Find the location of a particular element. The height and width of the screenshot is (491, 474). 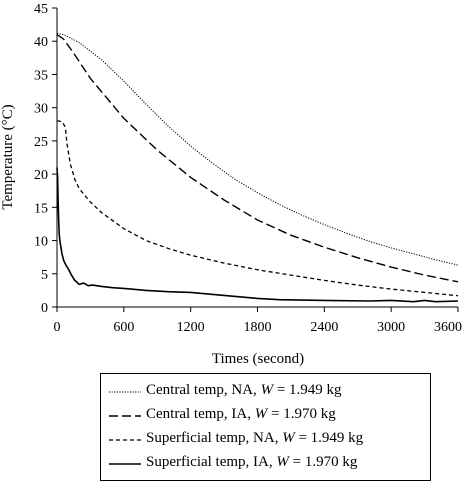

legend-label: Central temp, NA, W = 1.949 kg is located at coordinates (244, 390).